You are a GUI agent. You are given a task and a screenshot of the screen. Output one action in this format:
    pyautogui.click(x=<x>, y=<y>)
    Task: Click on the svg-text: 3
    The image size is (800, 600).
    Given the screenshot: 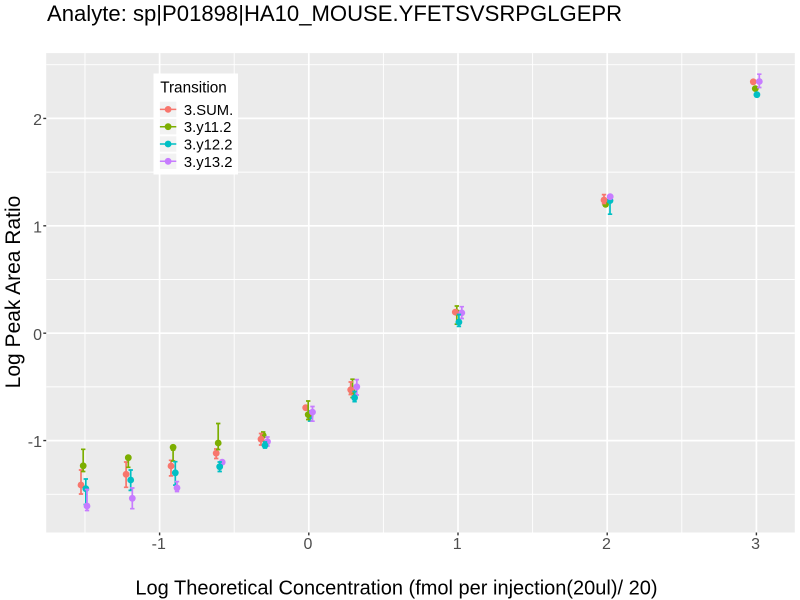 What is the action you would take?
    pyautogui.click(x=755, y=544)
    